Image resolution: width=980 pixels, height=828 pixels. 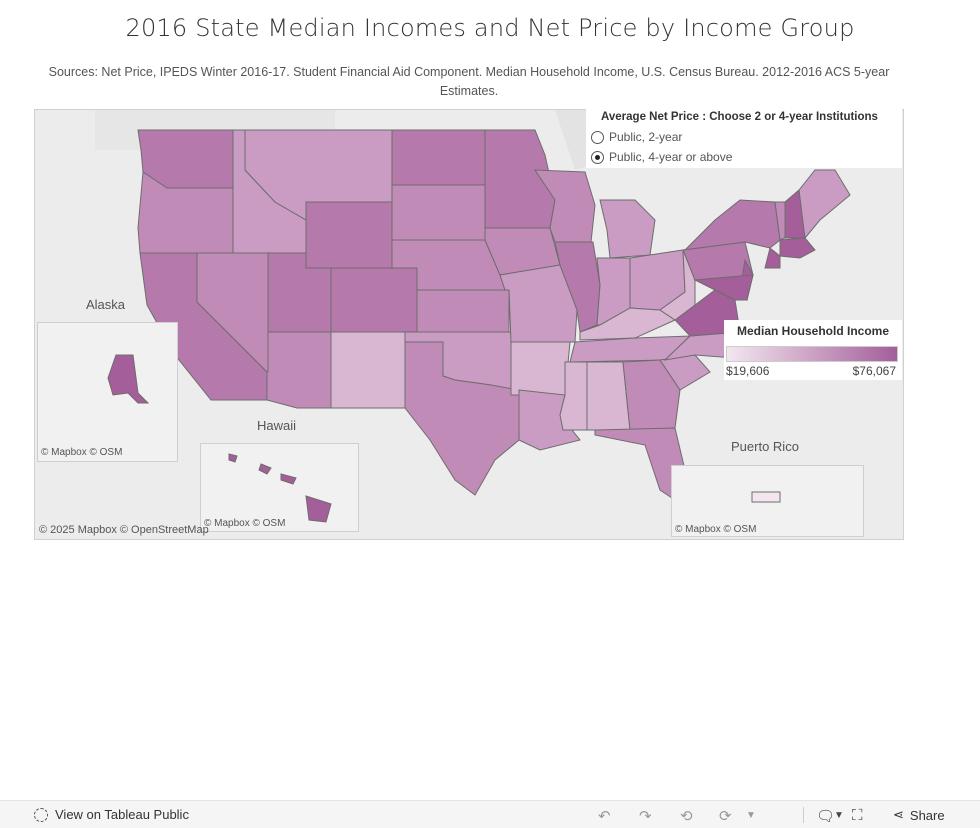 I want to click on state-florida, so click(x=640, y=464).